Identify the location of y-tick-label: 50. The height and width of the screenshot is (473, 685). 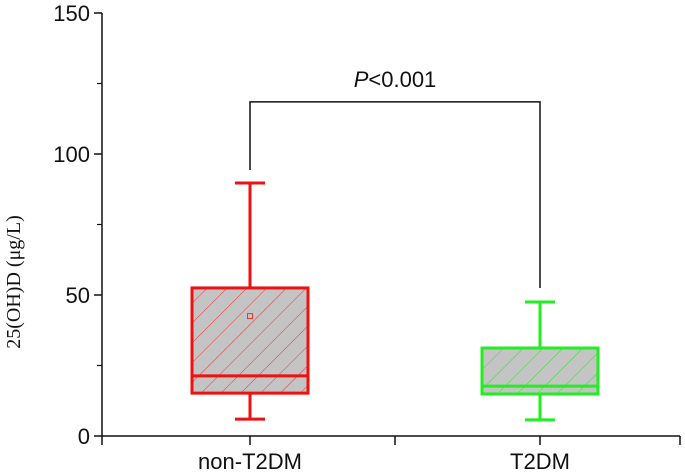
(78, 295).